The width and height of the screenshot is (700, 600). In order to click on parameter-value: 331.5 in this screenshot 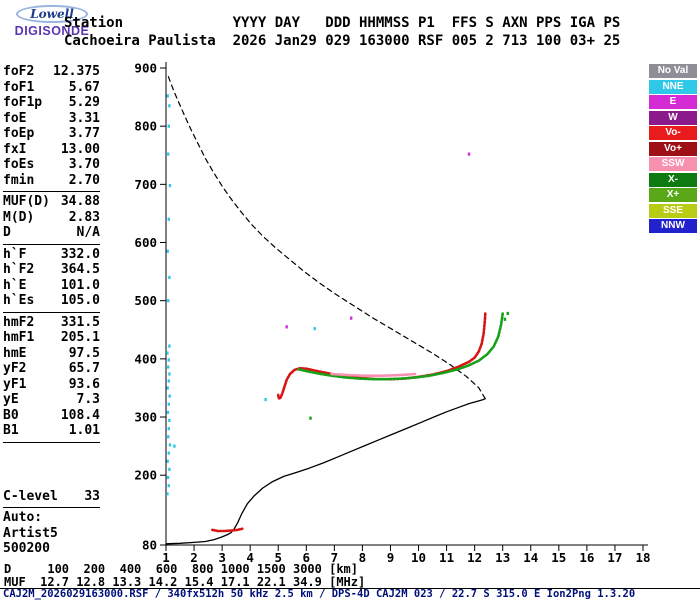, I will do `click(80, 322)`.